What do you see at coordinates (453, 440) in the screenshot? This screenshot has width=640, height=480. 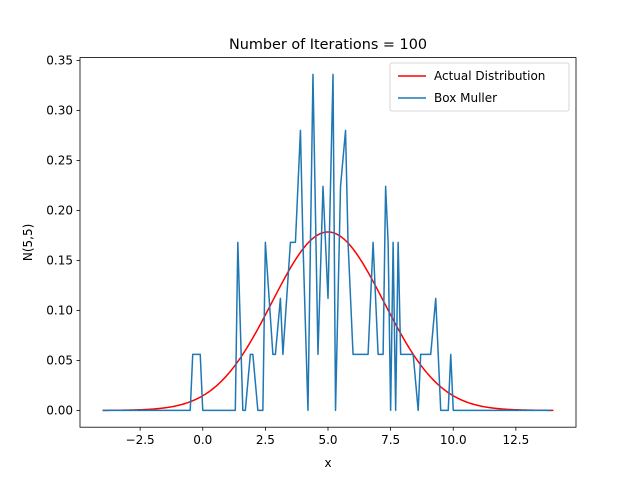 I see `x-tick-label: 10.0` at bounding box center [453, 440].